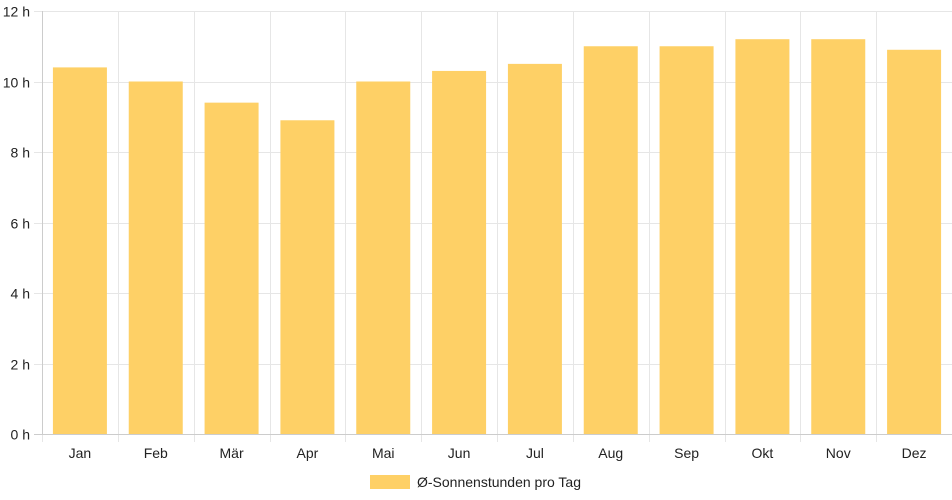 This screenshot has height=500, width=952. Describe the element at coordinates (535, 453) in the screenshot. I see `x-tick-label: Jul` at that location.